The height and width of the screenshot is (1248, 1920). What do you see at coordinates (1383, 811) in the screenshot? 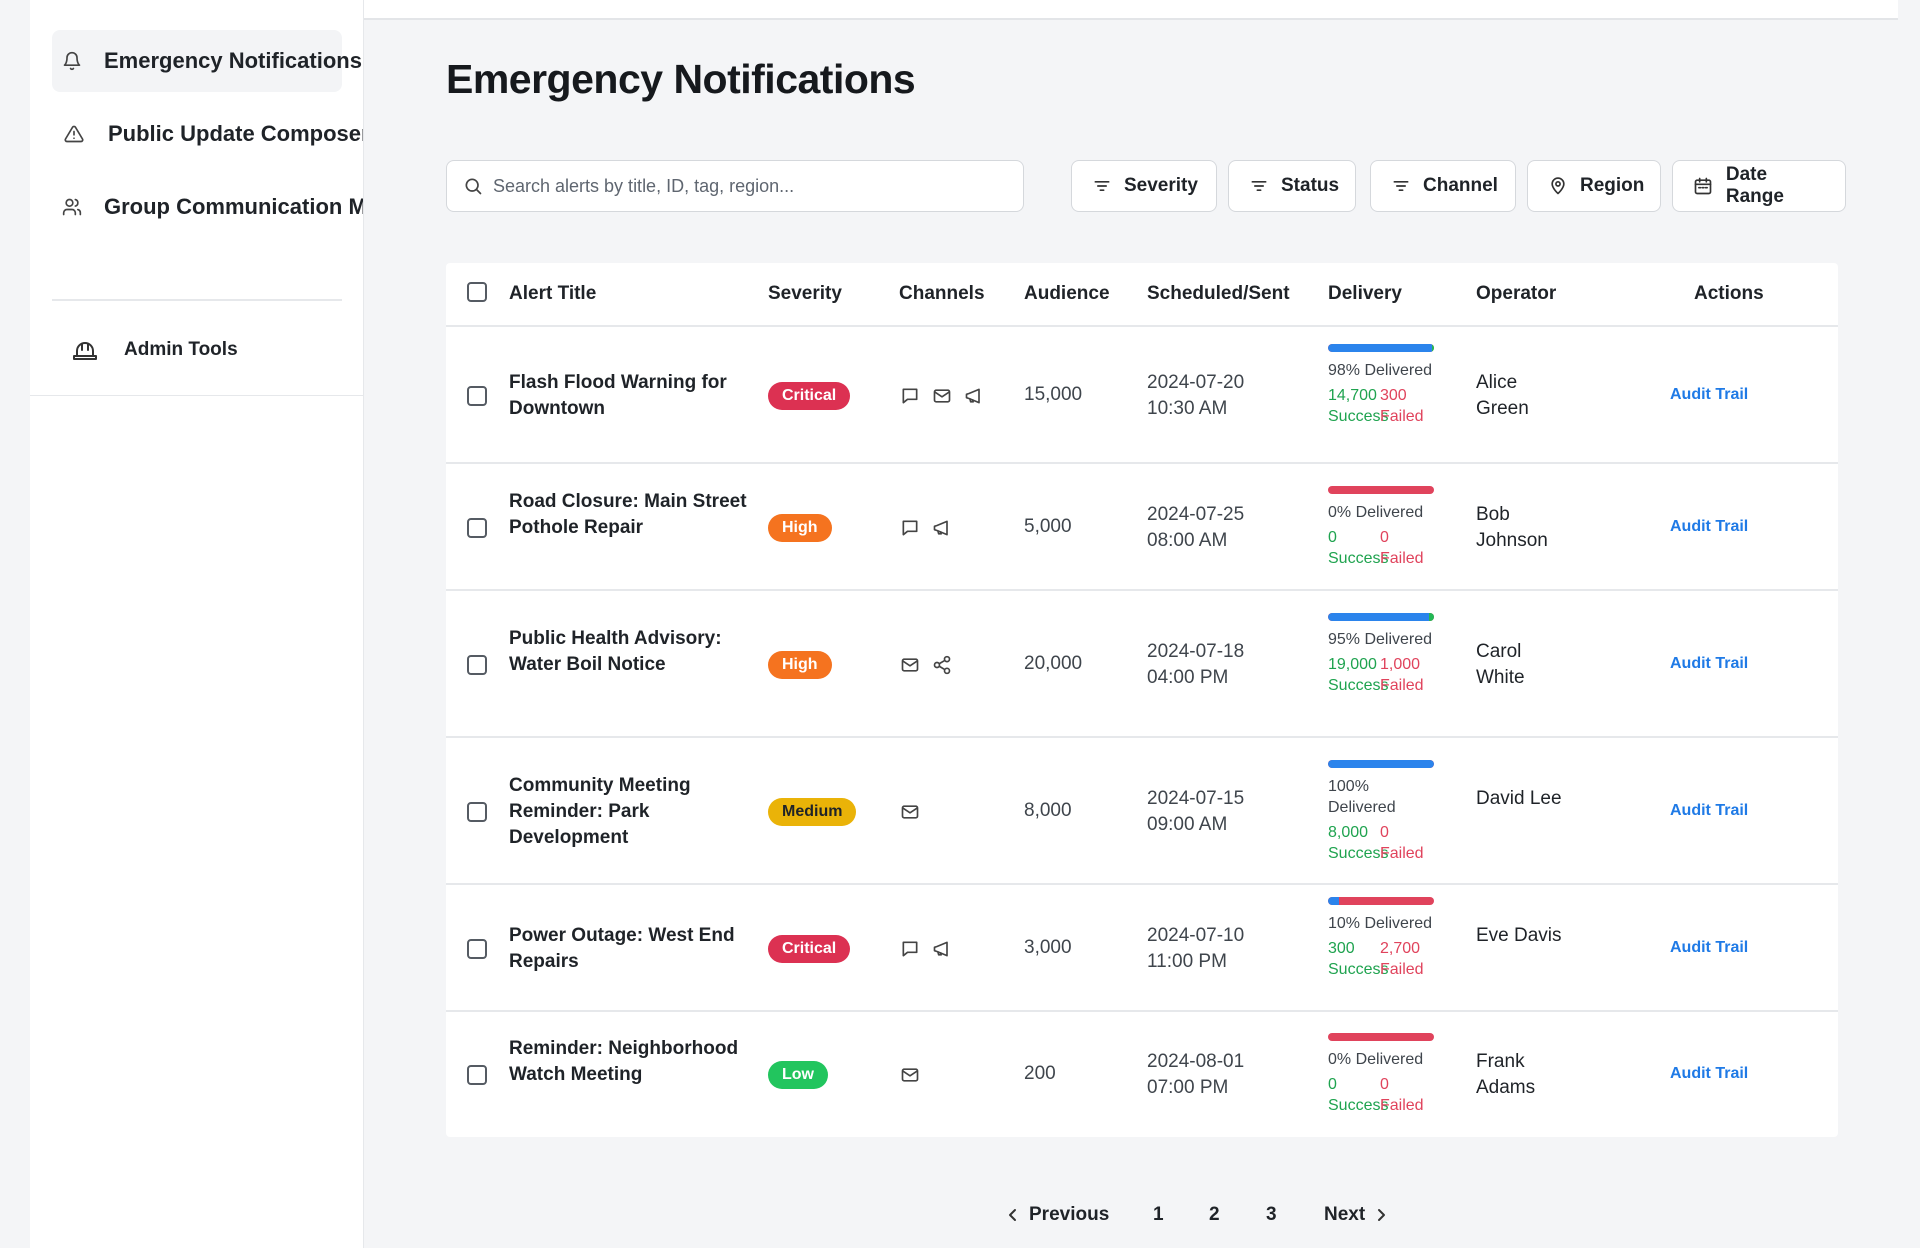
I see `delivery-status: 100% Delivered 8,000 Success 0 Failed` at bounding box center [1383, 811].